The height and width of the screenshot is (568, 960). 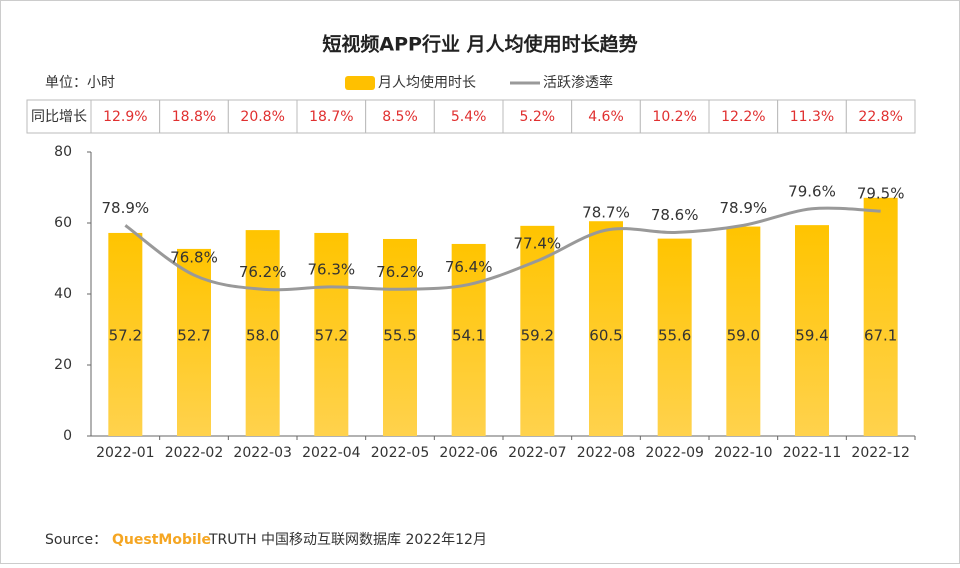 I want to click on bar-label: 55.5, so click(x=399, y=336).